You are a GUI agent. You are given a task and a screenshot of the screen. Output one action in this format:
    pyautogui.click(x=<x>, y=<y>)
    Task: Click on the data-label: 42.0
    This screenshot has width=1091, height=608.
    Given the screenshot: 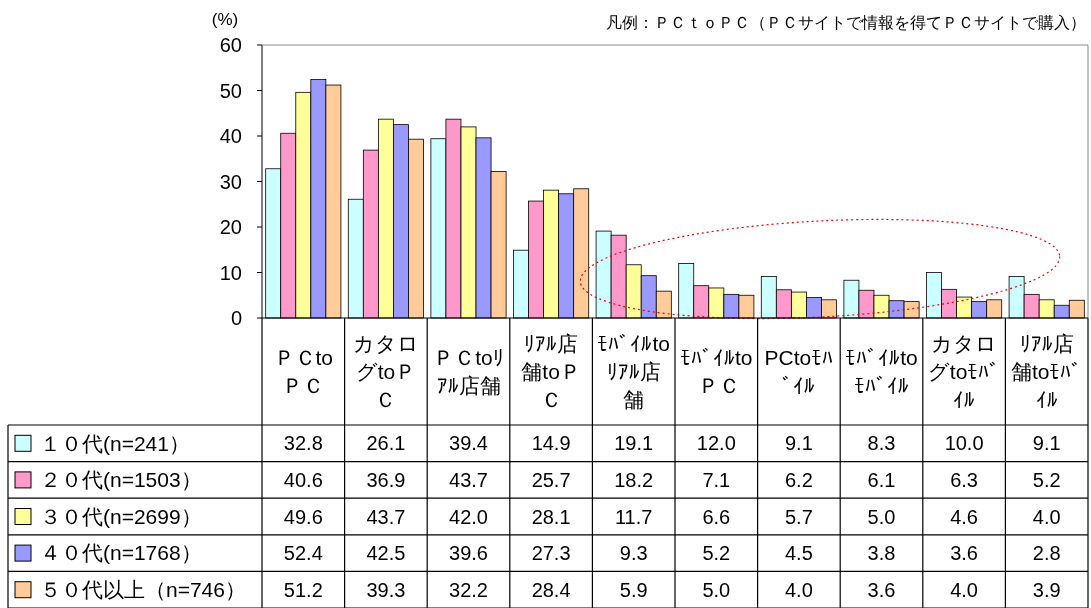 What is the action you would take?
    pyautogui.click(x=468, y=516)
    